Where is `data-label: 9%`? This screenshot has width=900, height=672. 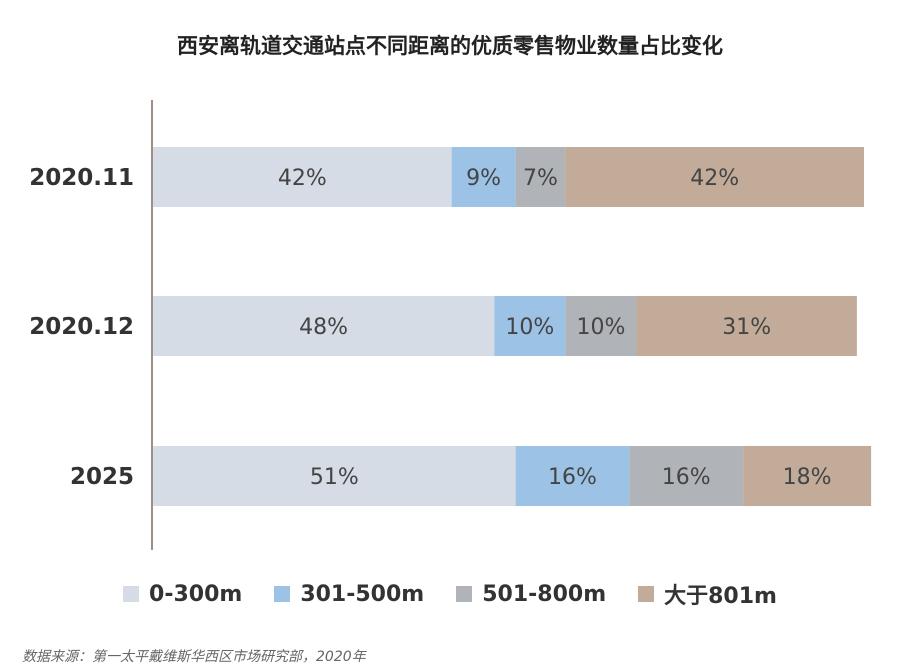 data-label: 9% is located at coordinates (483, 178).